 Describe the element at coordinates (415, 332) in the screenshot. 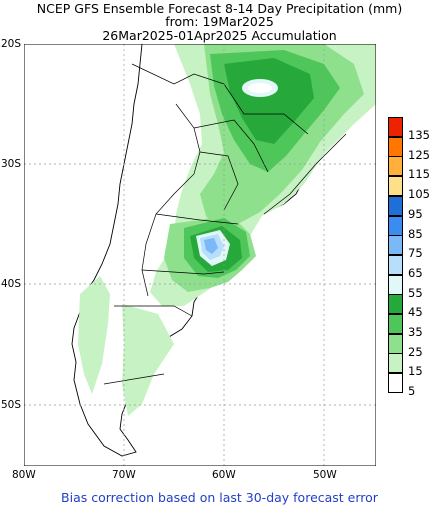

I see `legend-label: 35` at that location.